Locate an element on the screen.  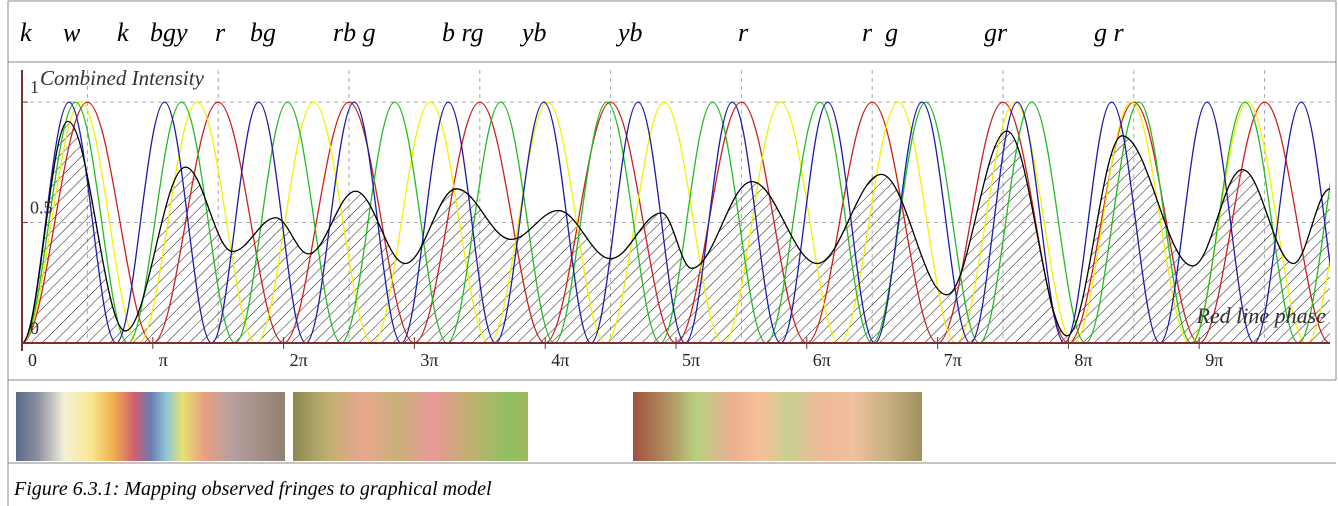
x-tick-label: 3π is located at coordinates (429, 360).